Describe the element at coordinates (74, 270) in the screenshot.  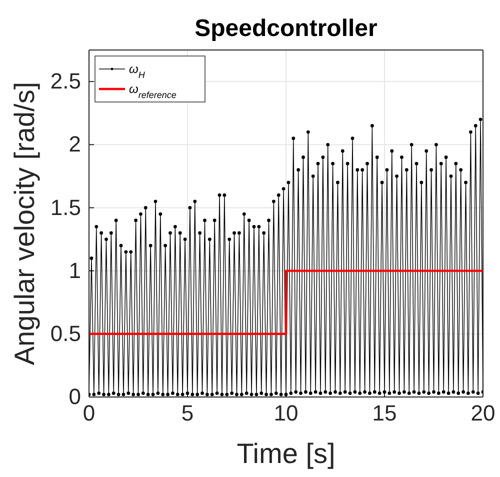
I see `y-tick-label: 1` at that location.